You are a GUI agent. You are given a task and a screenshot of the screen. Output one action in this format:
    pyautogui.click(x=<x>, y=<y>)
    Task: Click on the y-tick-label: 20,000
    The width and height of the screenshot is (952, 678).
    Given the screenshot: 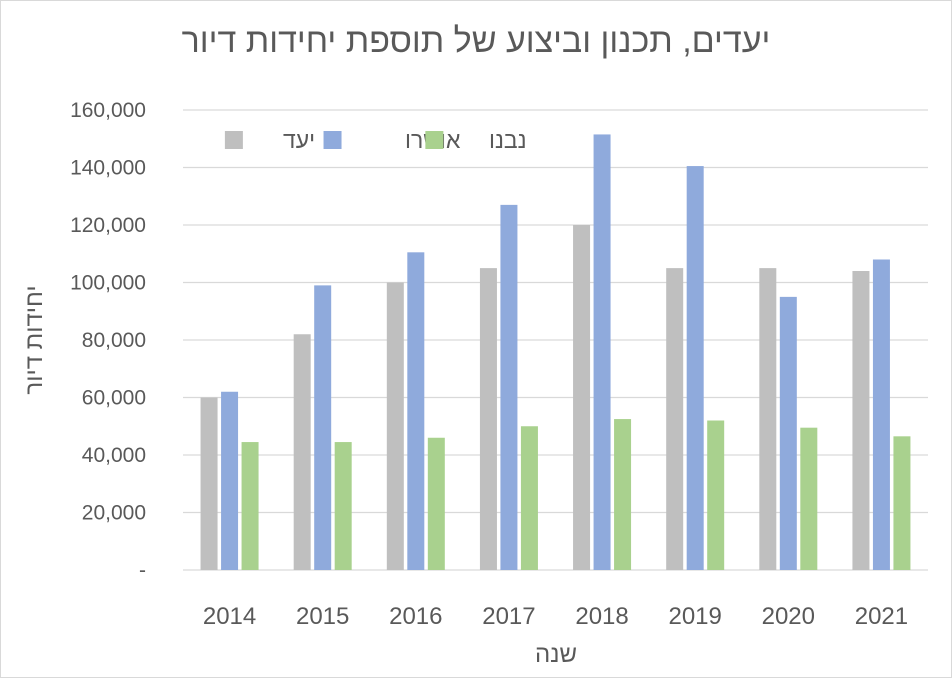 What is the action you would take?
    pyautogui.click(x=114, y=513)
    